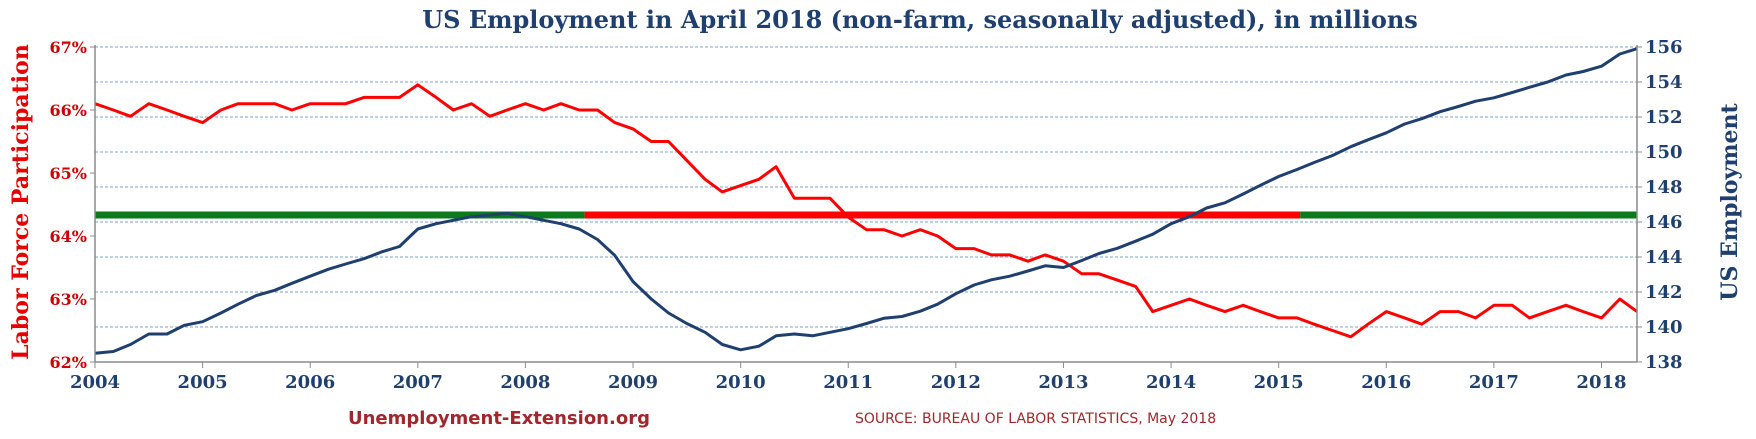 The height and width of the screenshot is (439, 1756). I want to click on x-tick-label: 2015, so click(1279, 382).